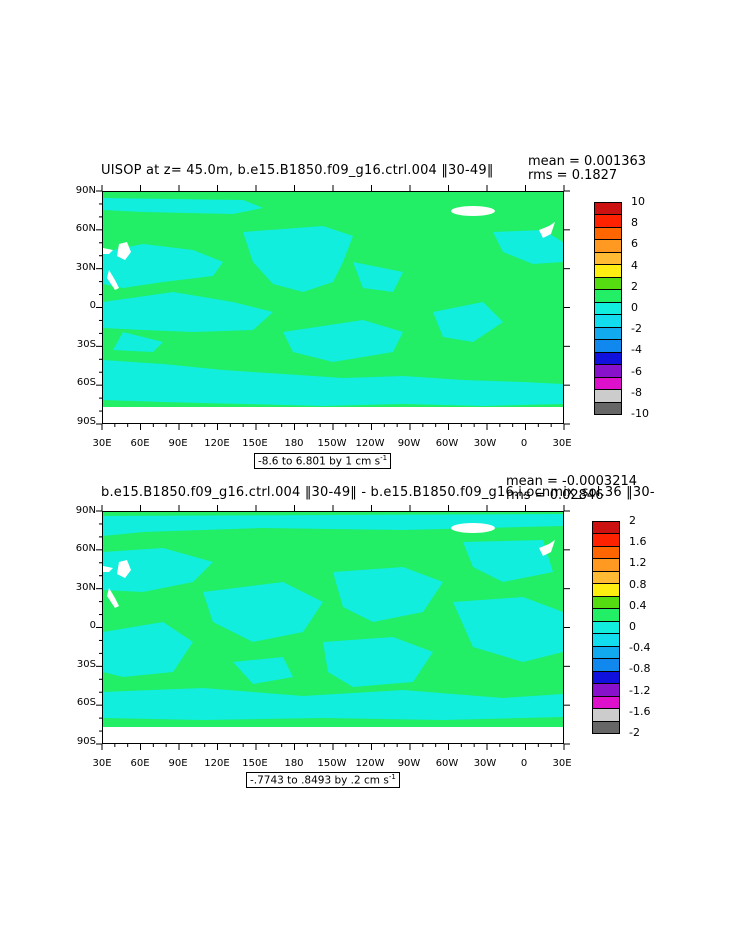 This screenshot has height=945, width=733. Describe the element at coordinates (178, 763) in the screenshot. I see `x-tick-label: 90E` at that location.